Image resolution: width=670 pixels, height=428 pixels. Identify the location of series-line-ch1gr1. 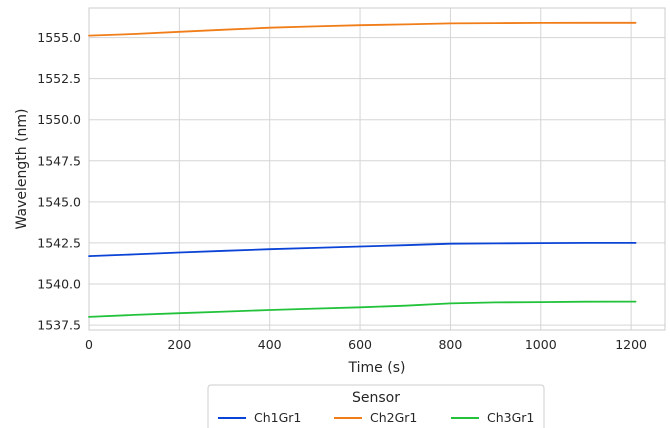
(362, 249).